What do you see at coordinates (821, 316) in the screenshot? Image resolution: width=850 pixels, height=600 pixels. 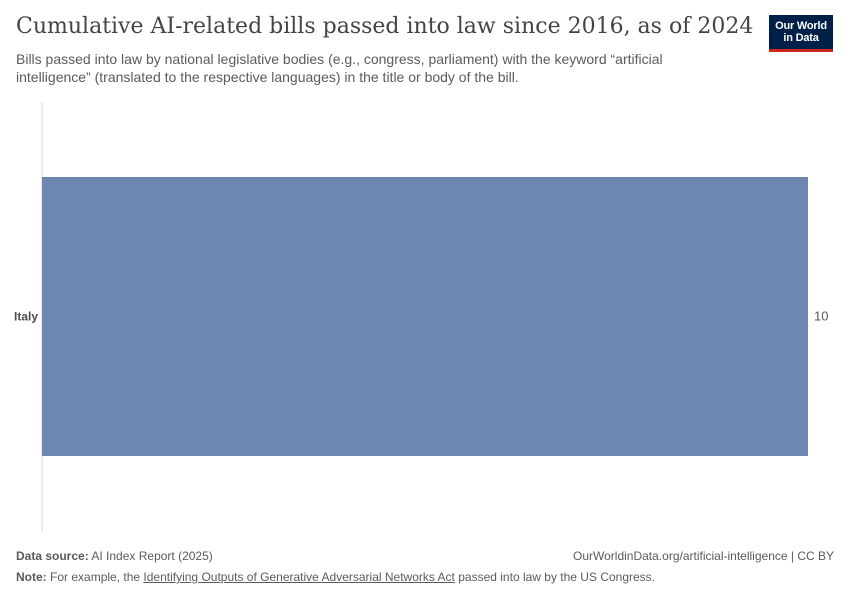 I see `value-label-italy: 10` at bounding box center [821, 316].